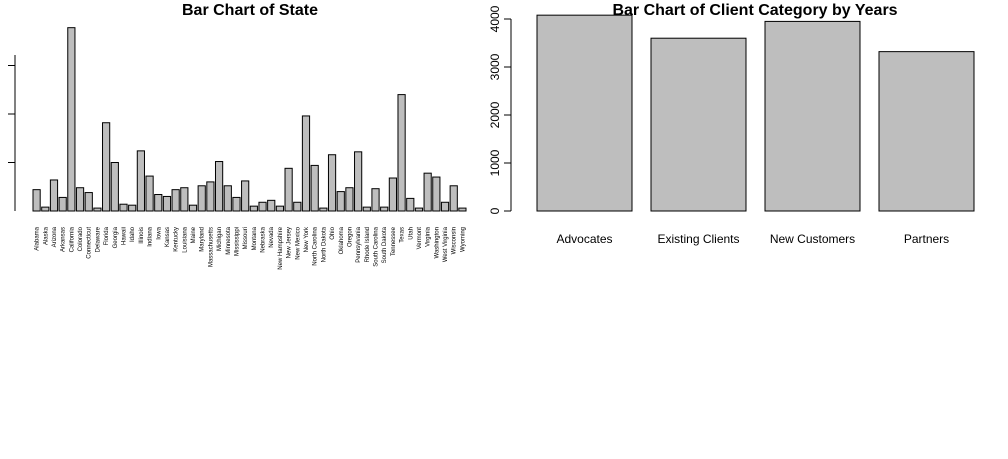 Image resolution: width=1008 pixels, height=459 pixels. Describe the element at coordinates (151, 236) in the screenshot. I see `x-label-indiana: Indiana` at that location.